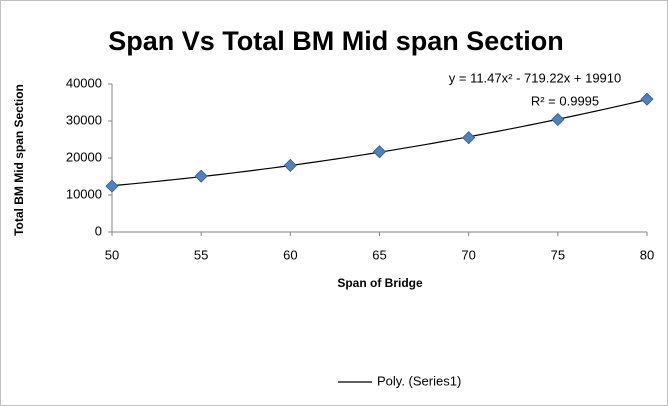 The width and height of the screenshot is (668, 406). What do you see at coordinates (112, 254) in the screenshot?
I see `x-tick-label: 50` at bounding box center [112, 254].